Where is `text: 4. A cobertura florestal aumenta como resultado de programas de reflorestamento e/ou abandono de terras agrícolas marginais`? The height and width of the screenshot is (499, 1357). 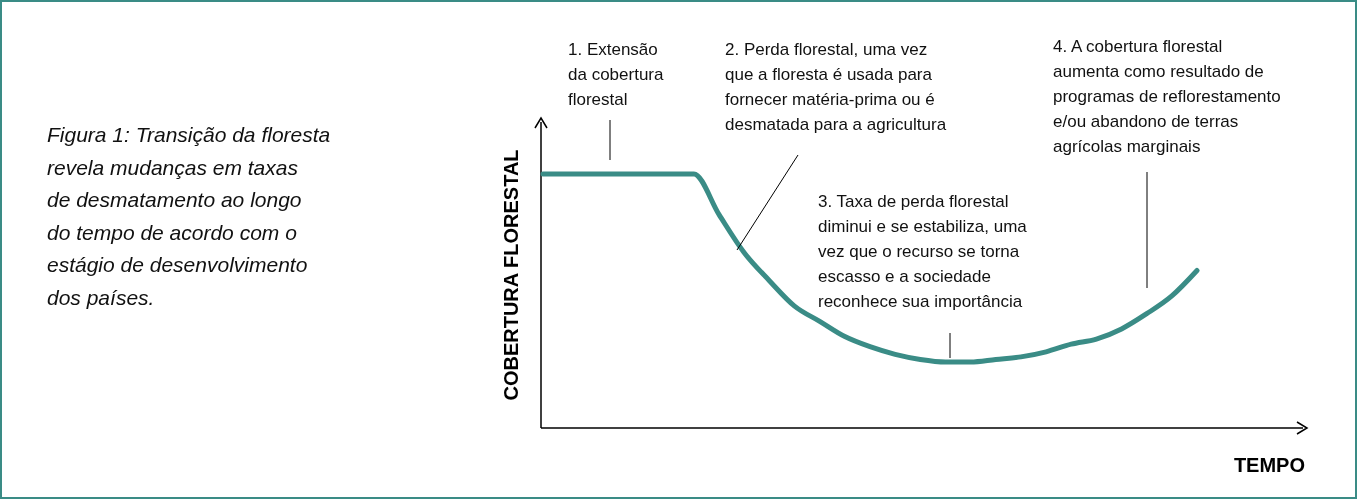
text: 4. A cobertura florestal aumenta como resultado de programas de reflorestamento e/ou abandono de terras agrícolas marginais is located at coordinates (1167, 96).